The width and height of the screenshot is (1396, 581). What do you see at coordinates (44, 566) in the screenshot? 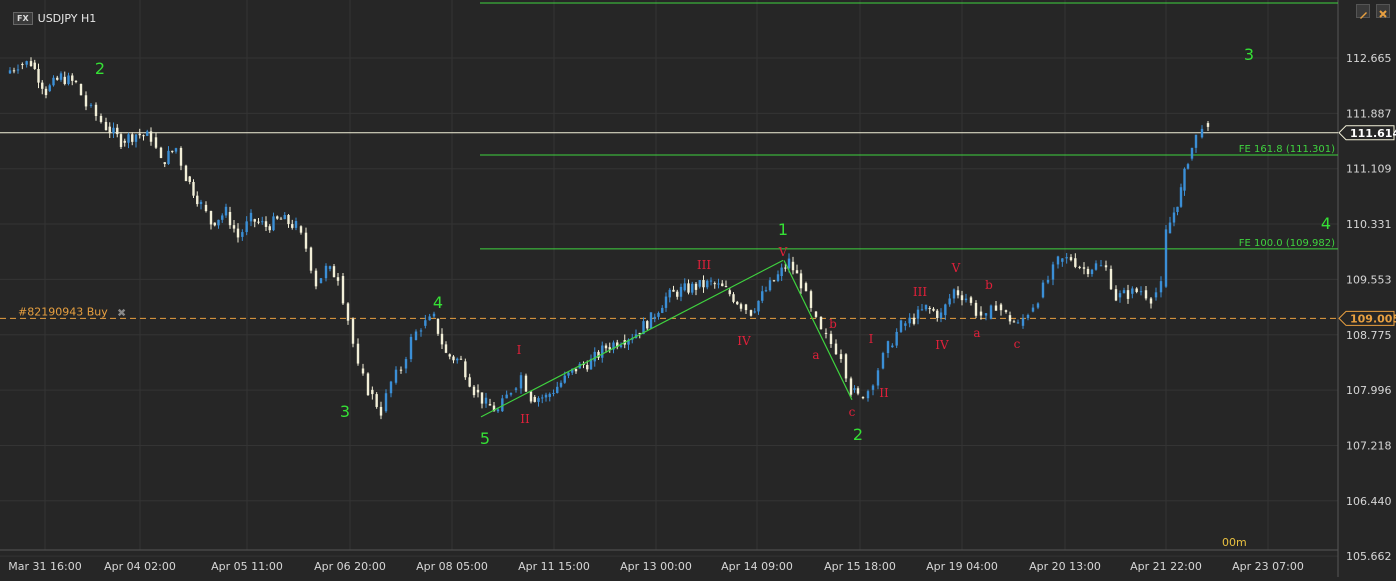
I see `x-tick-label: Mar 31 16:00` at bounding box center [44, 566].